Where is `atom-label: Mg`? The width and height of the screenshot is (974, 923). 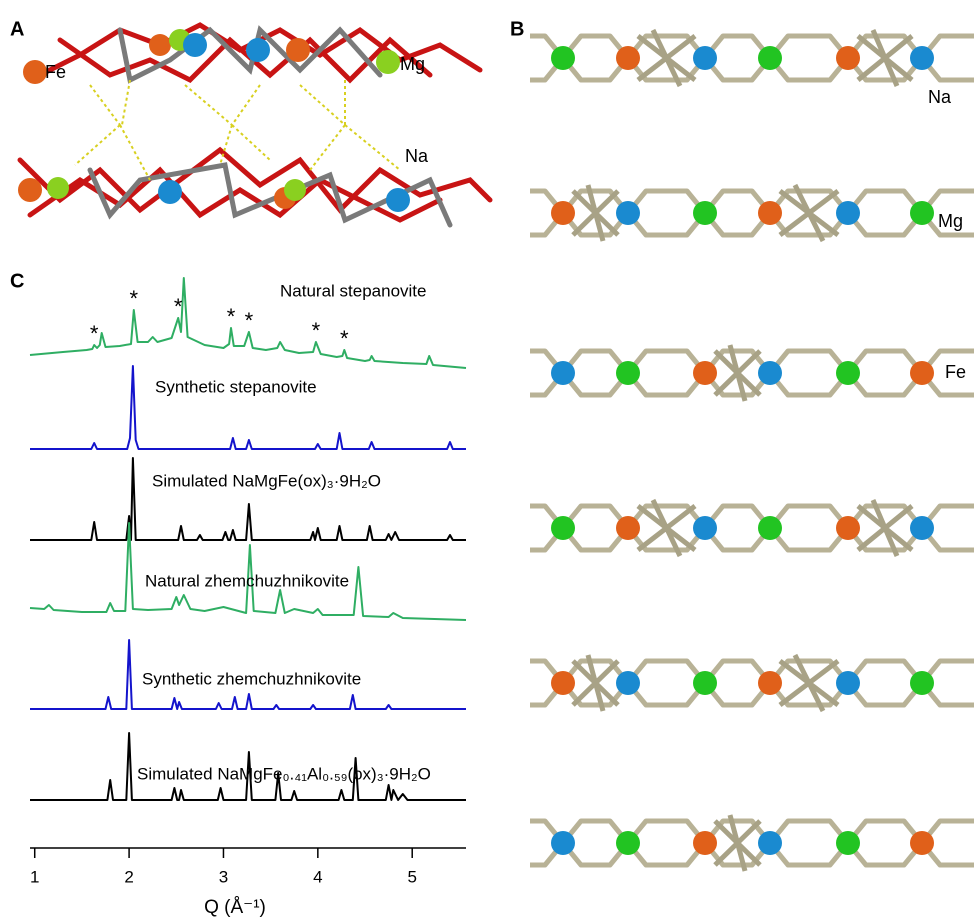
atom-label: Mg is located at coordinates (950, 221).